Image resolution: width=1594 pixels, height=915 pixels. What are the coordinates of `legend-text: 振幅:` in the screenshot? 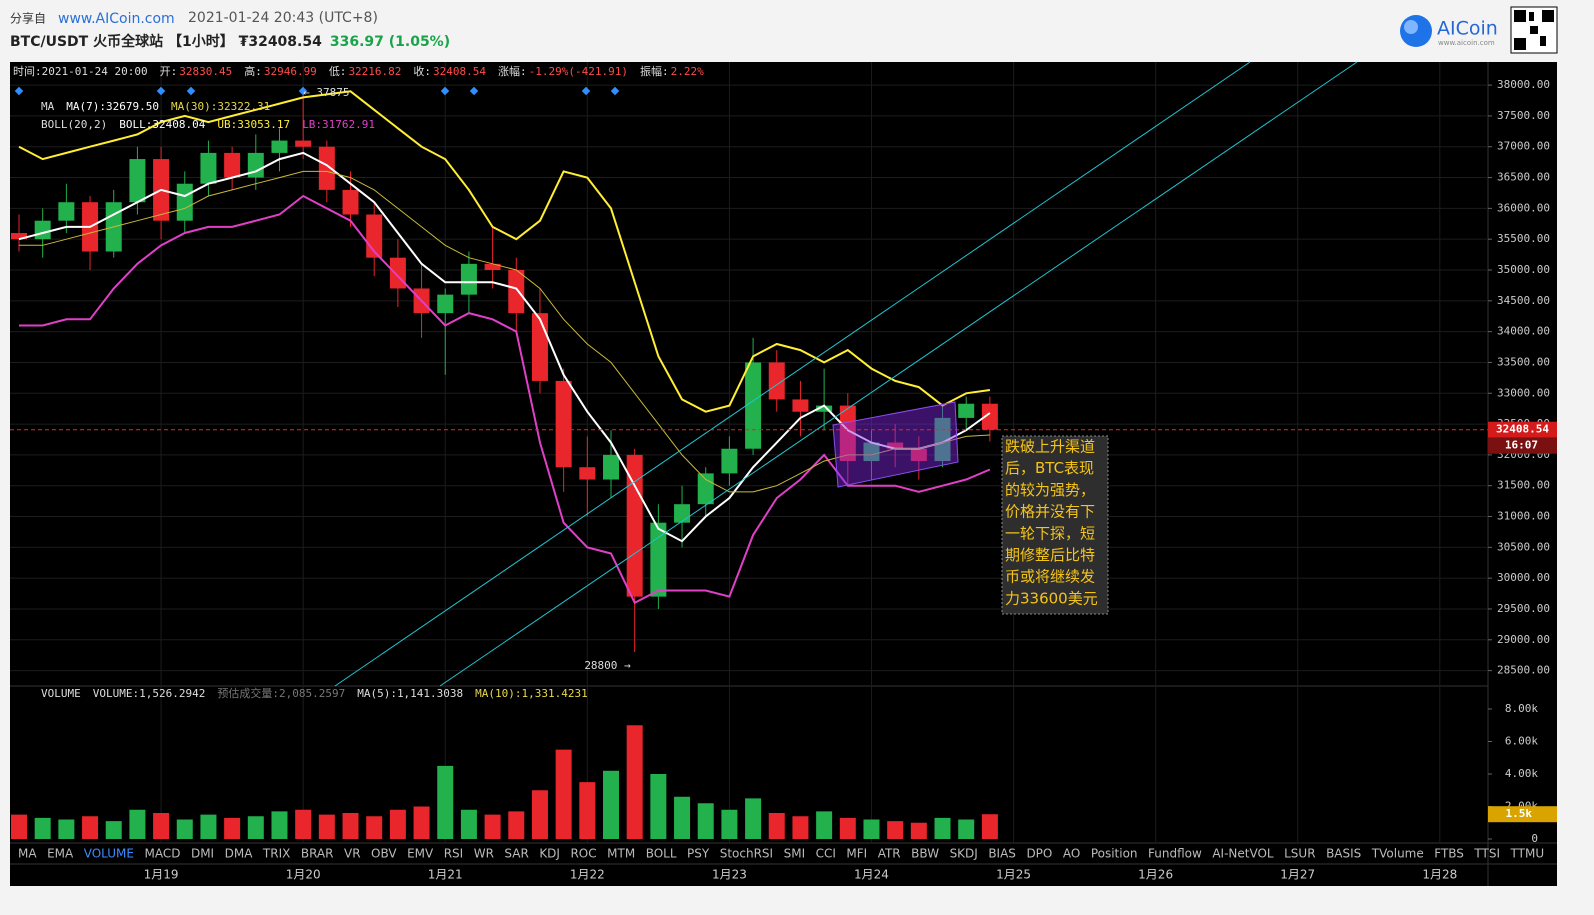 It's located at (654, 71).